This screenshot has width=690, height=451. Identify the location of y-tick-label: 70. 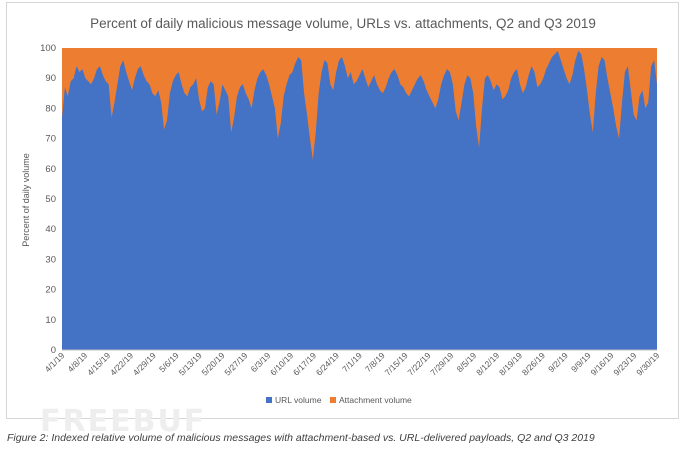
(50, 139).